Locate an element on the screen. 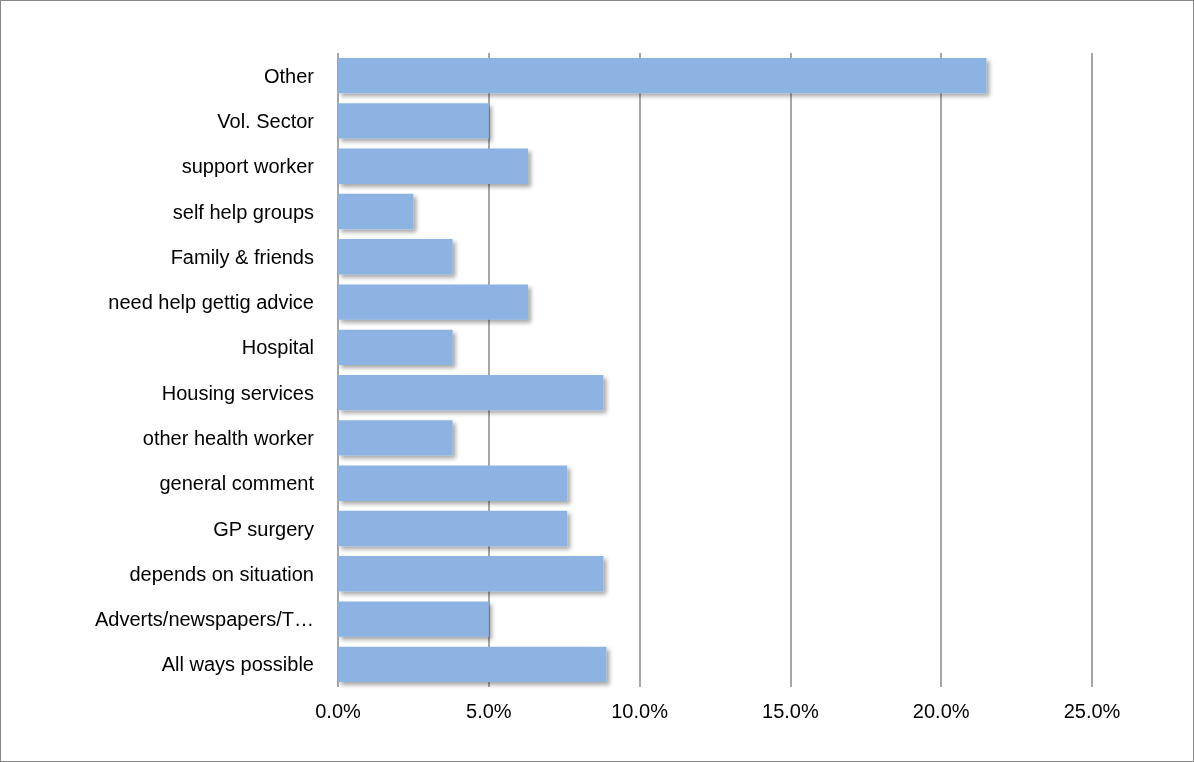 This screenshot has height=762, width=1194. x-tick-label: 5.0% is located at coordinates (489, 711).